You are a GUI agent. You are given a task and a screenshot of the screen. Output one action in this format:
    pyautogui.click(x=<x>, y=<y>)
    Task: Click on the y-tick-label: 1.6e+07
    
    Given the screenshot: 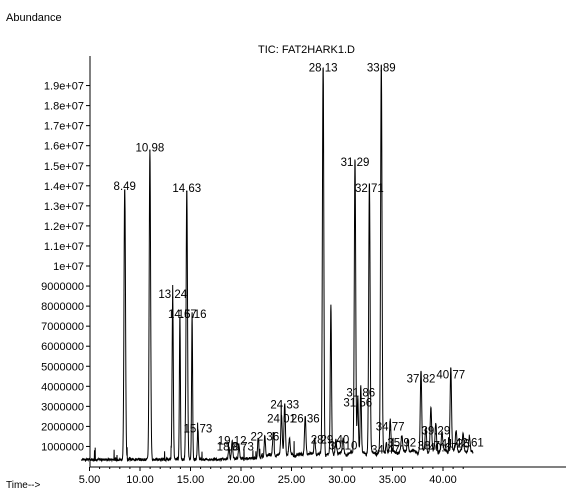 What is the action you would take?
    pyautogui.click(x=64, y=147)
    